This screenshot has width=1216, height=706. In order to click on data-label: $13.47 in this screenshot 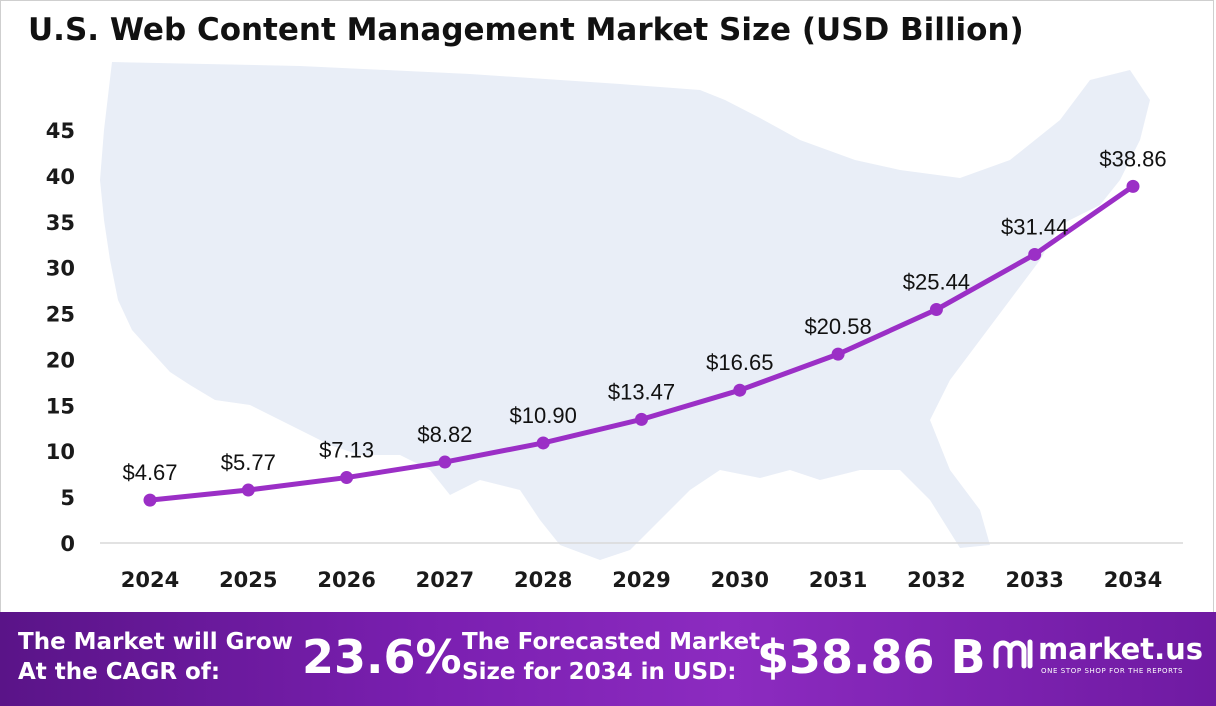, I will do `click(641, 391)`.